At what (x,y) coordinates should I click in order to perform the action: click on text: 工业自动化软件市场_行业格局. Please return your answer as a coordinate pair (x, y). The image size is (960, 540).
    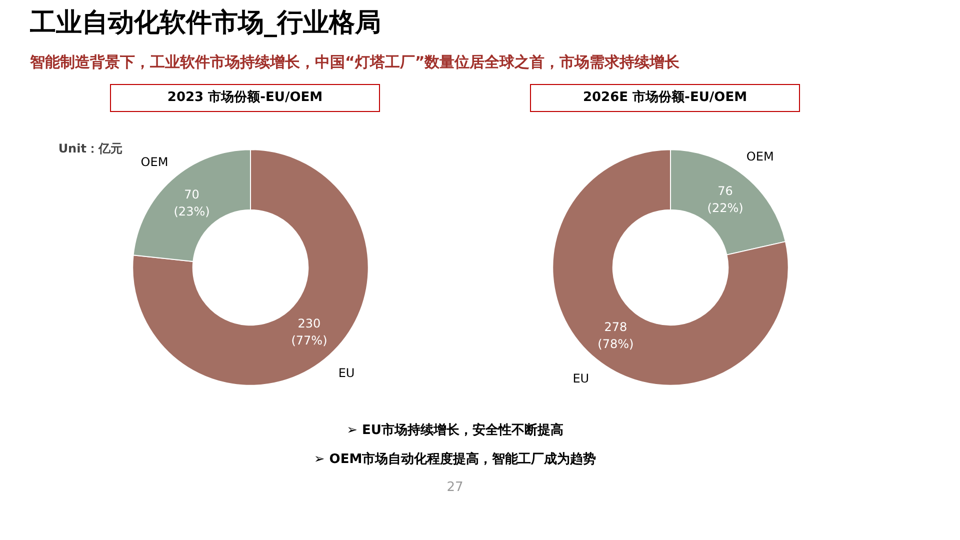
    Looking at the image, I should click on (205, 23).